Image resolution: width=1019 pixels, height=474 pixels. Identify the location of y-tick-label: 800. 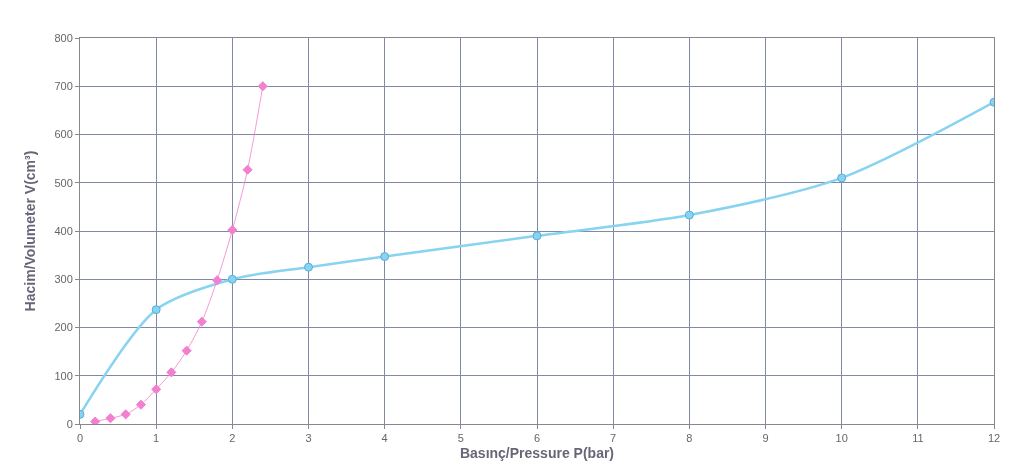
(63, 37).